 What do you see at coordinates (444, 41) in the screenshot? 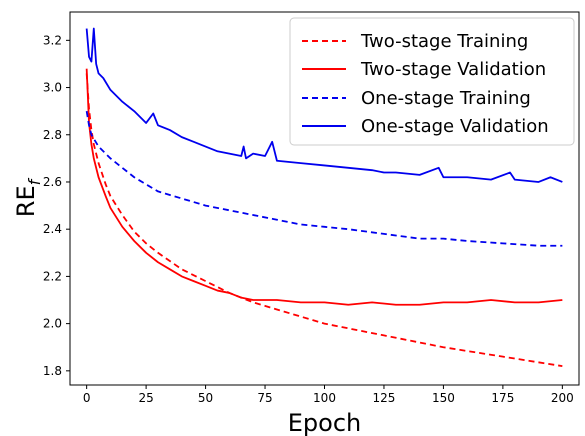
I see `legend-label-two-stage-training: Two-stage Training` at bounding box center [444, 41].